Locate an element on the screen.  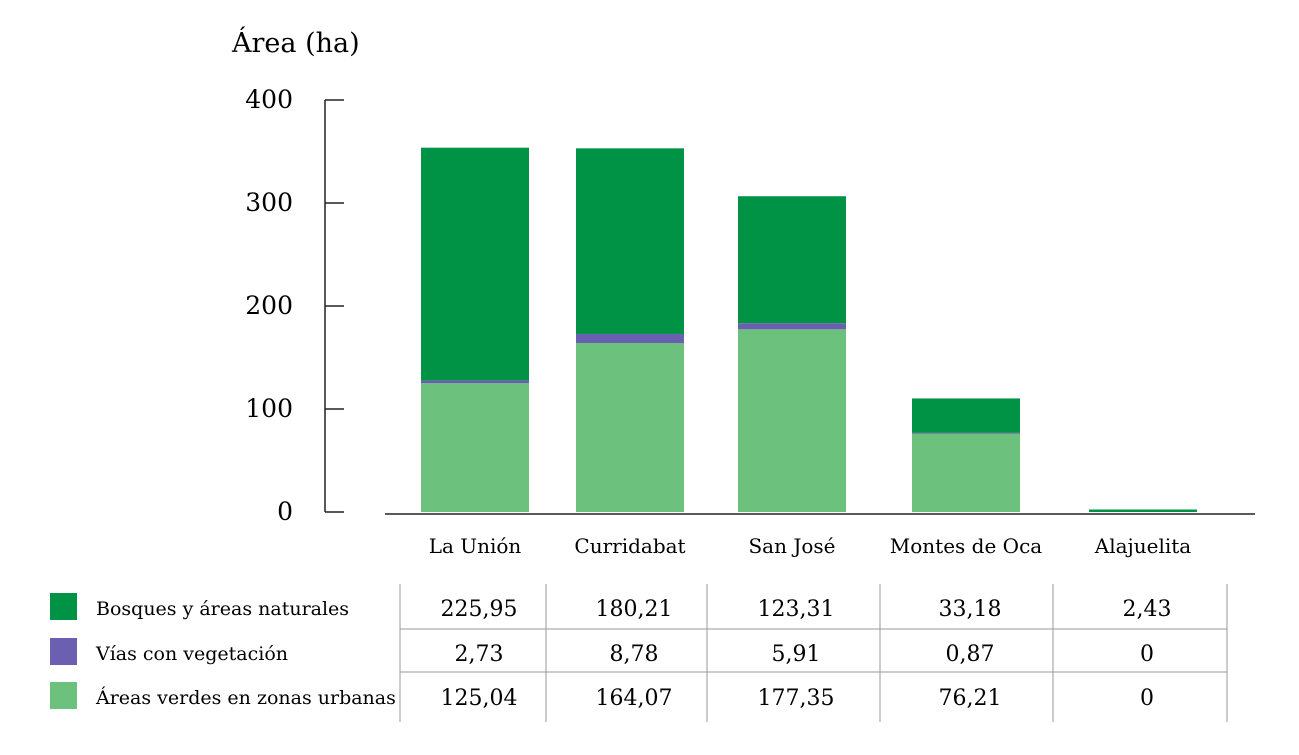
table-cell-value: 33,18 is located at coordinates (970, 609).